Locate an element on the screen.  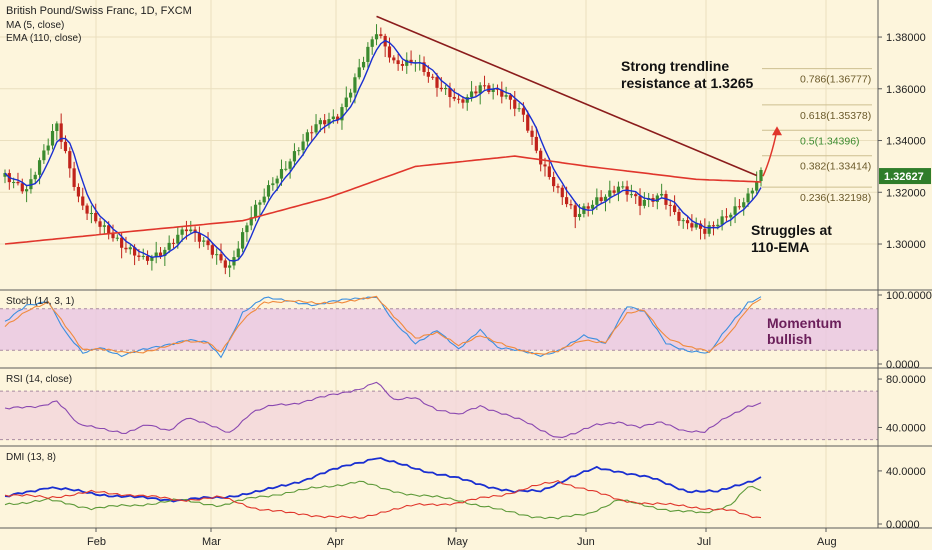
price-tick-label: 1.30000 is located at coordinates (906, 245).